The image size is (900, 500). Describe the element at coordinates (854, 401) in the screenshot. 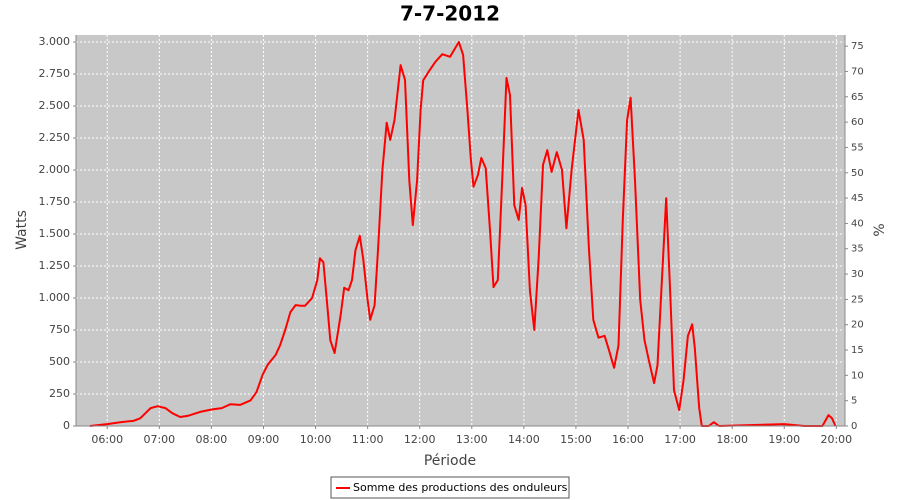

I see `y2-tick-label: 5` at that location.